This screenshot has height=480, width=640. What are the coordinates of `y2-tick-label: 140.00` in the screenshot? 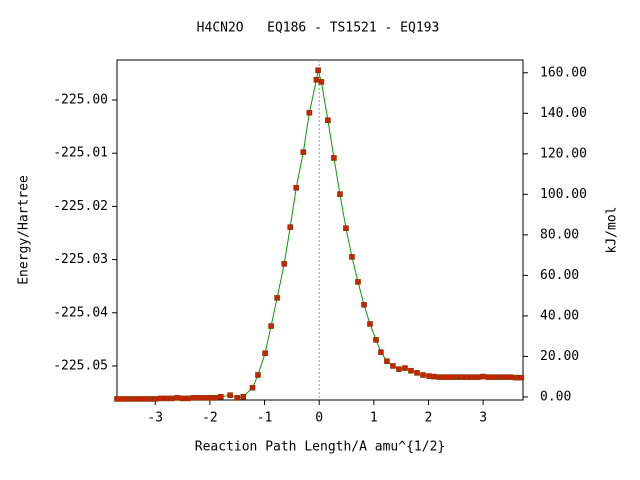 It's located at (563, 113).